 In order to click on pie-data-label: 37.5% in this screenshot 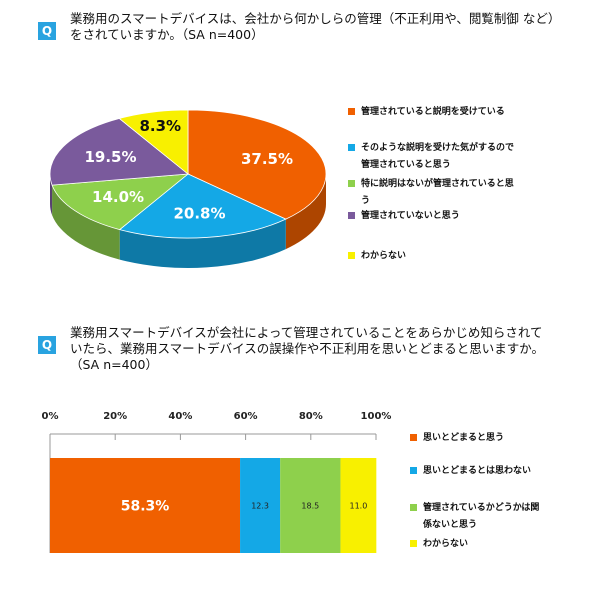, I will do `click(267, 159)`.